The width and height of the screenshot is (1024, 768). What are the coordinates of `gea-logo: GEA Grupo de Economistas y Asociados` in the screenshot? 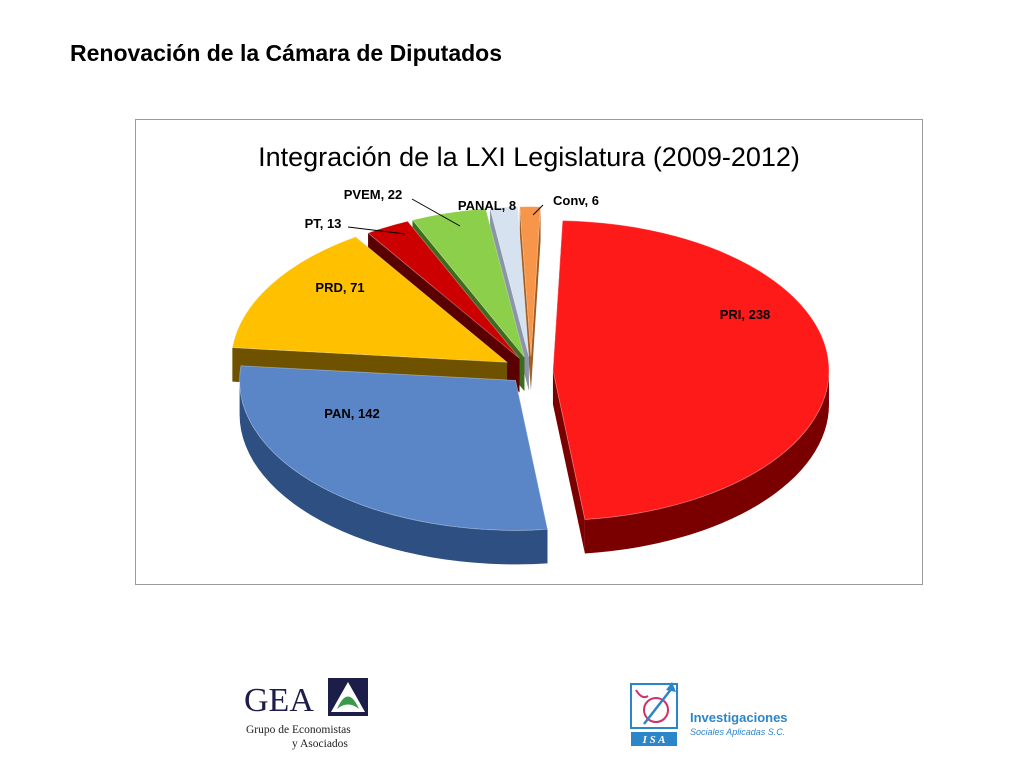 It's located at (314, 716).